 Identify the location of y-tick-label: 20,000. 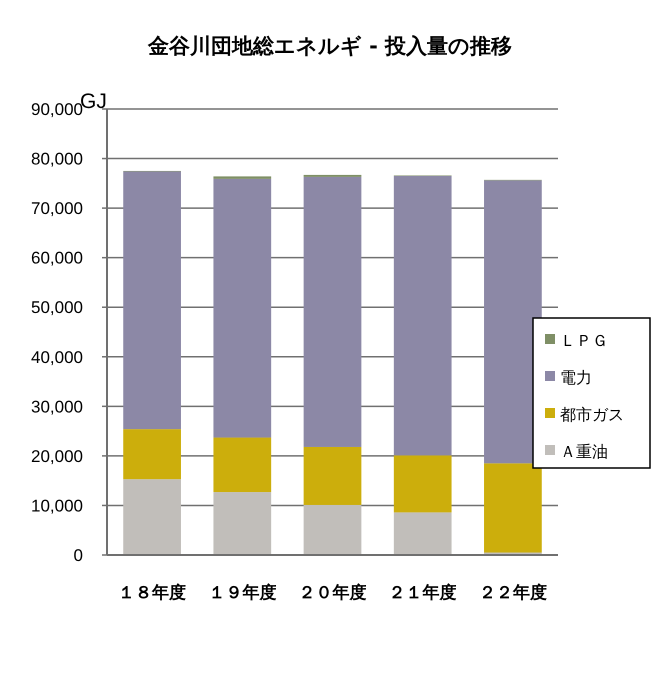
(57, 456).